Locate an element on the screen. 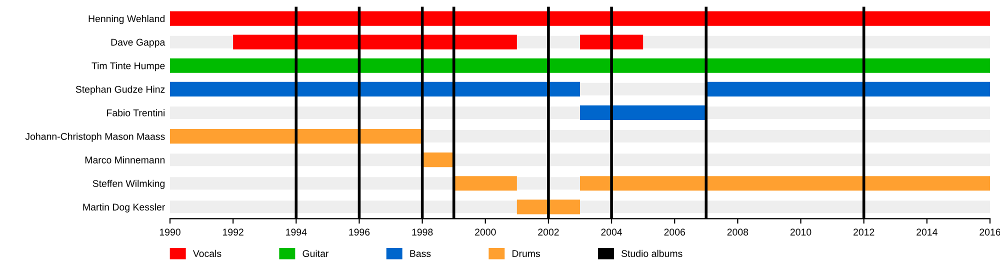 The image size is (1000, 270). y-tick-label: Tim Tinte Humpe is located at coordinates (128, 67).